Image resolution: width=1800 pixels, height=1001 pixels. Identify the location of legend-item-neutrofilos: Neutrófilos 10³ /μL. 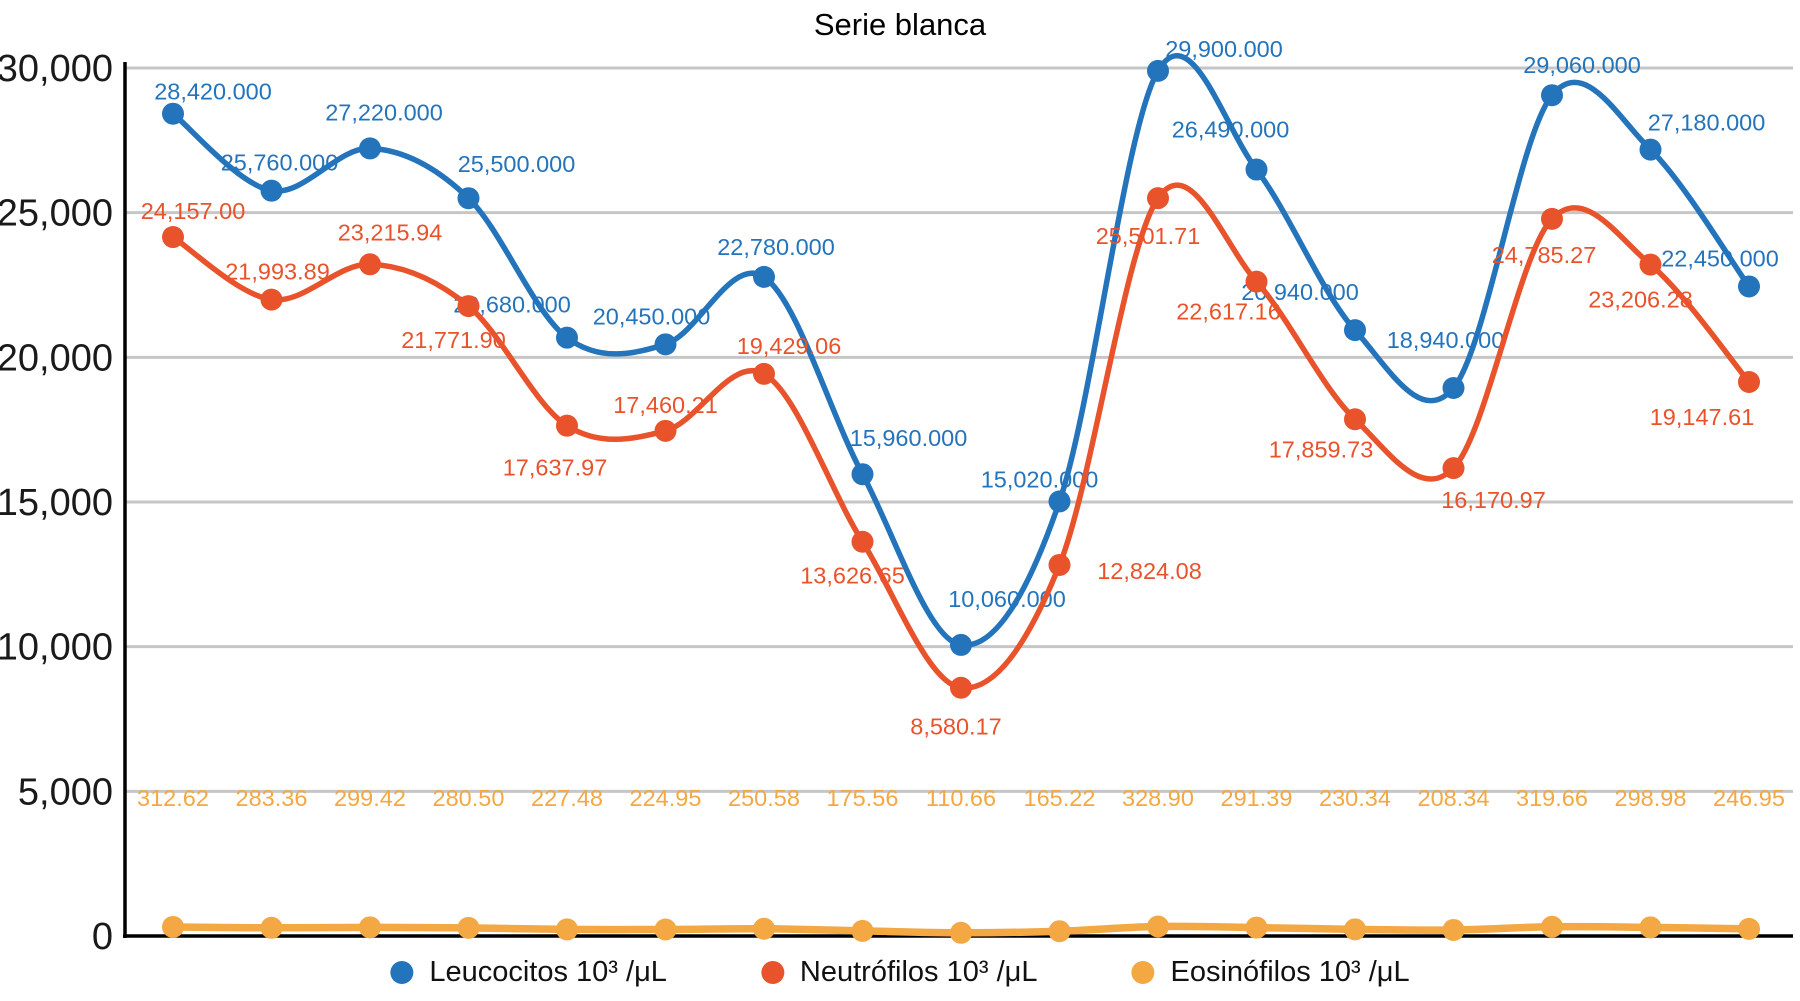
(899, 972).